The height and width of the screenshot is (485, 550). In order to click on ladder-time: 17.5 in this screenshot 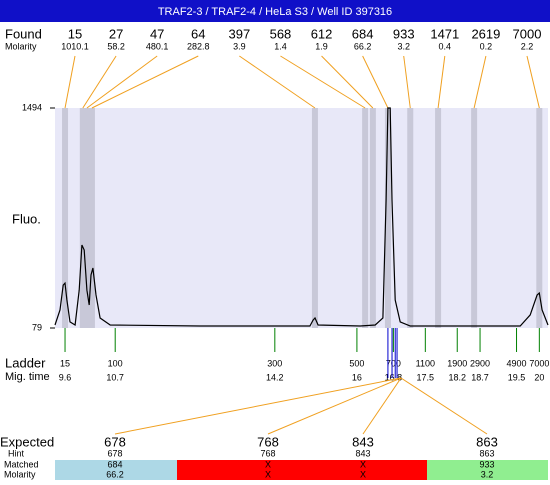, I will do `click(426, 377)`.